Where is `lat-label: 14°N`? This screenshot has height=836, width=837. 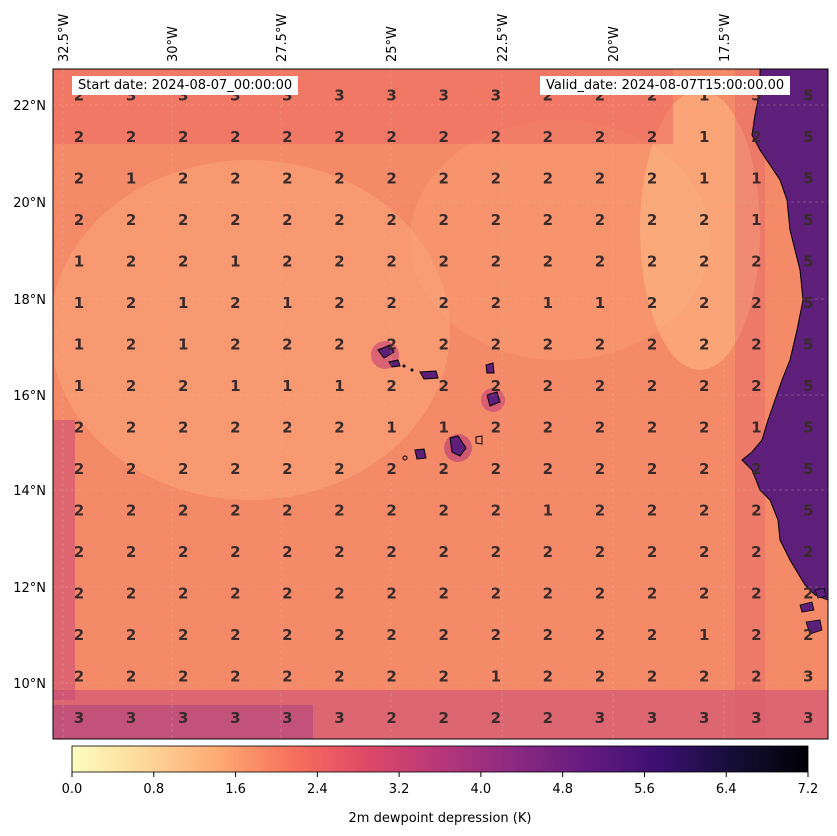 lat-label: 14°N is located at coordinates (29, 491).